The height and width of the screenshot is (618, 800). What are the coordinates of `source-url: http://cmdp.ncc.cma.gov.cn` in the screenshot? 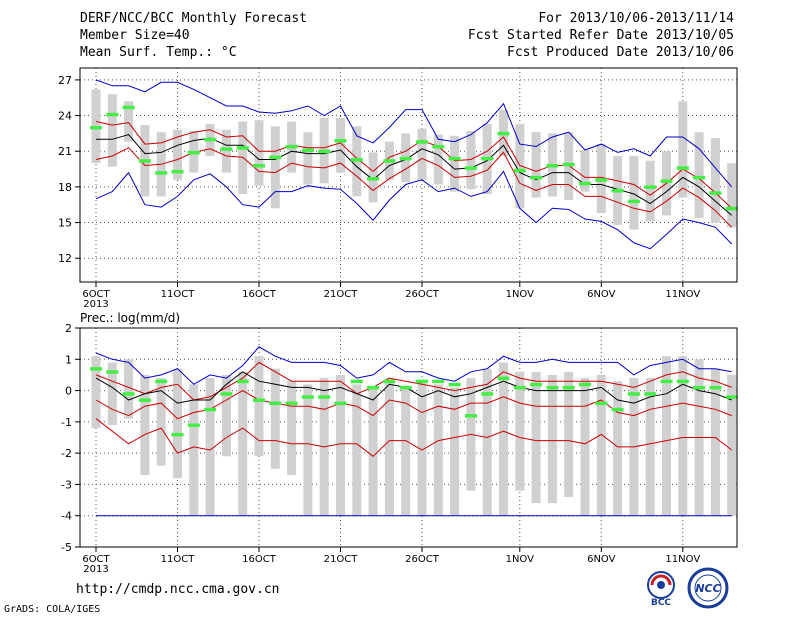 It's located at (178, 589).